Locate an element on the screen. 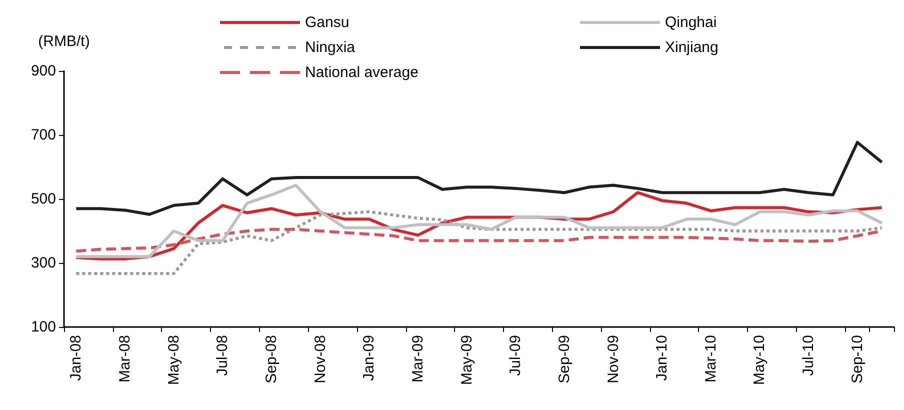  x-tick-label: Sep-10 is located at coordinates (857, 359).